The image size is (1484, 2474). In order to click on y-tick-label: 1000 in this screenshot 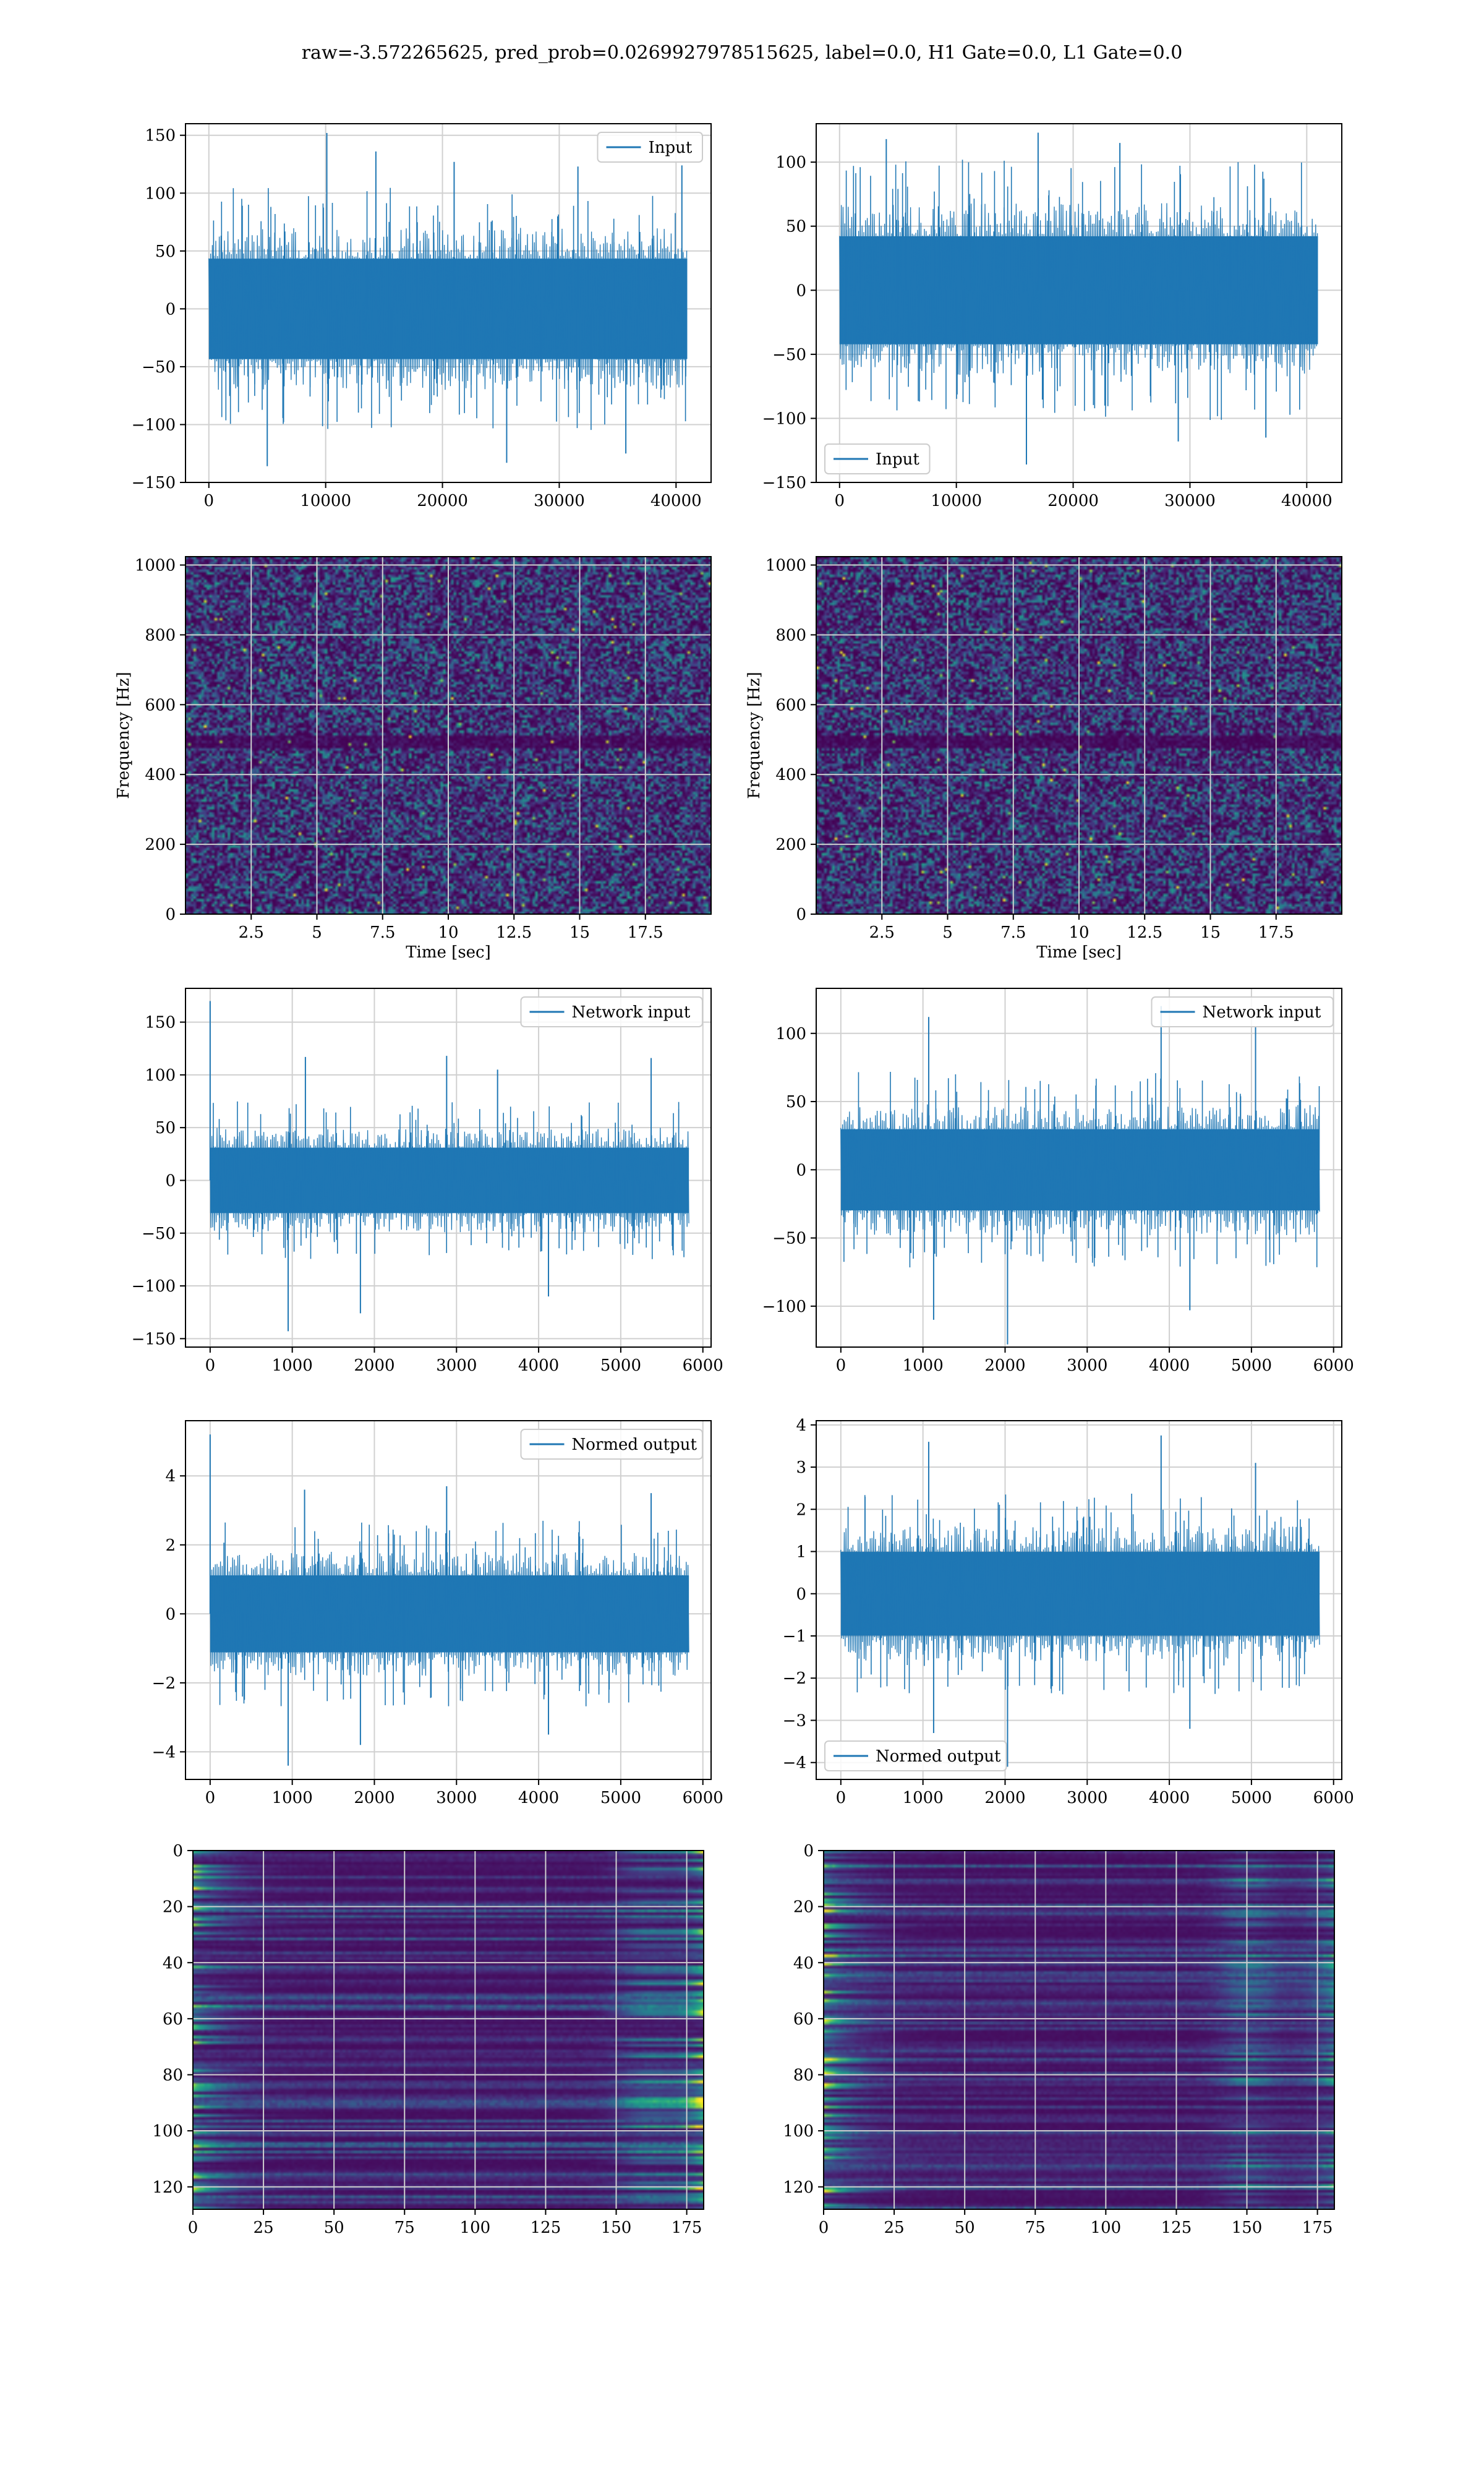, I will do `click(785, 566)`.